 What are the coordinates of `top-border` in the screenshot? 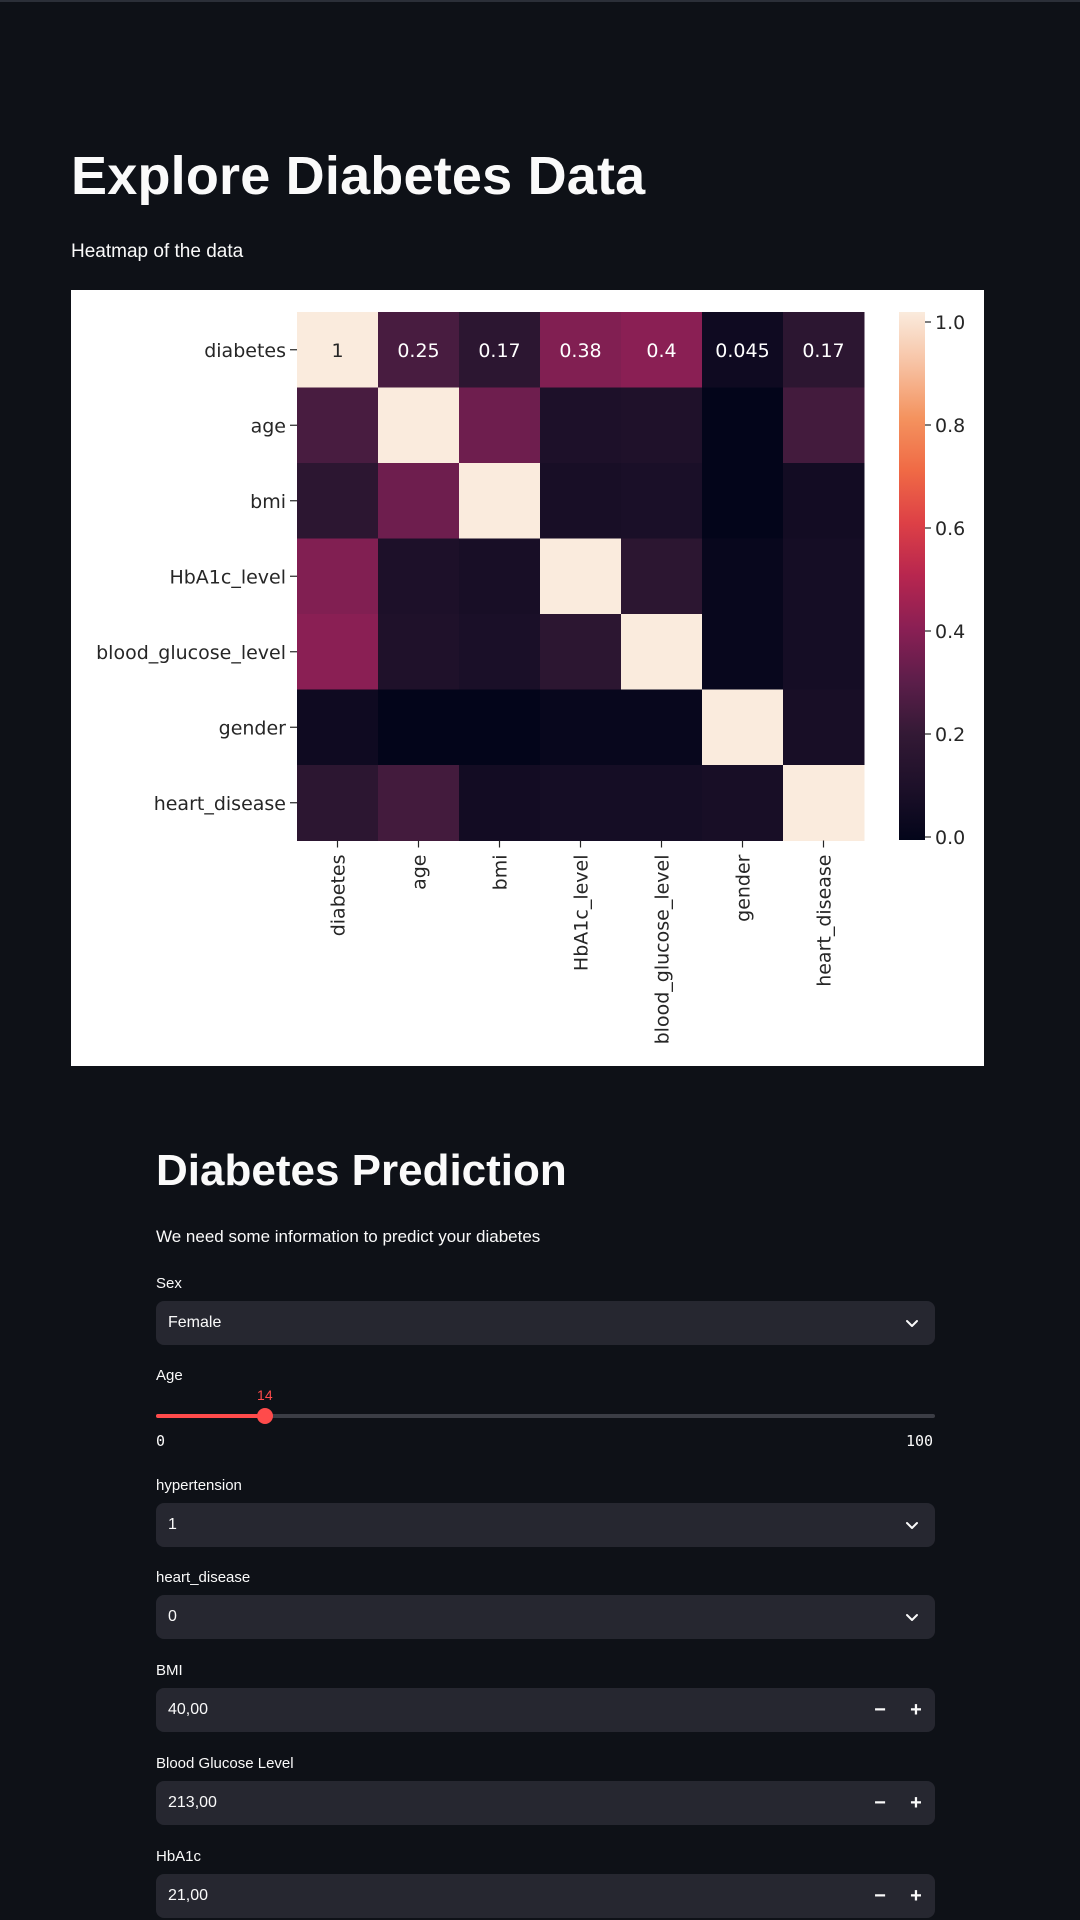 It's located at (540, 1).